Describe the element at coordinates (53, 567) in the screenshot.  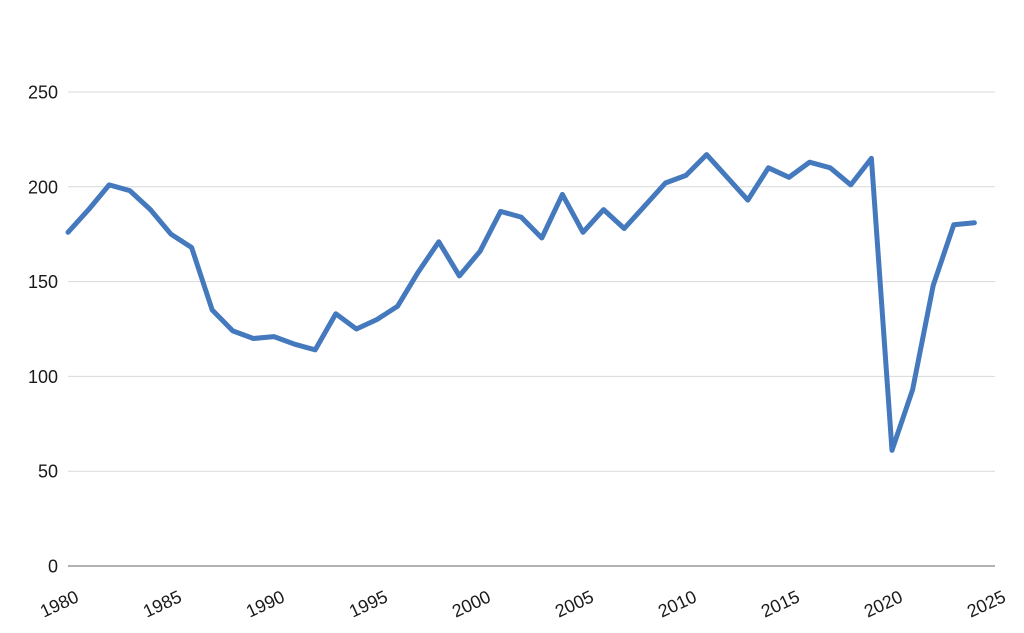
I see `y-tick-label: 0` at that location.